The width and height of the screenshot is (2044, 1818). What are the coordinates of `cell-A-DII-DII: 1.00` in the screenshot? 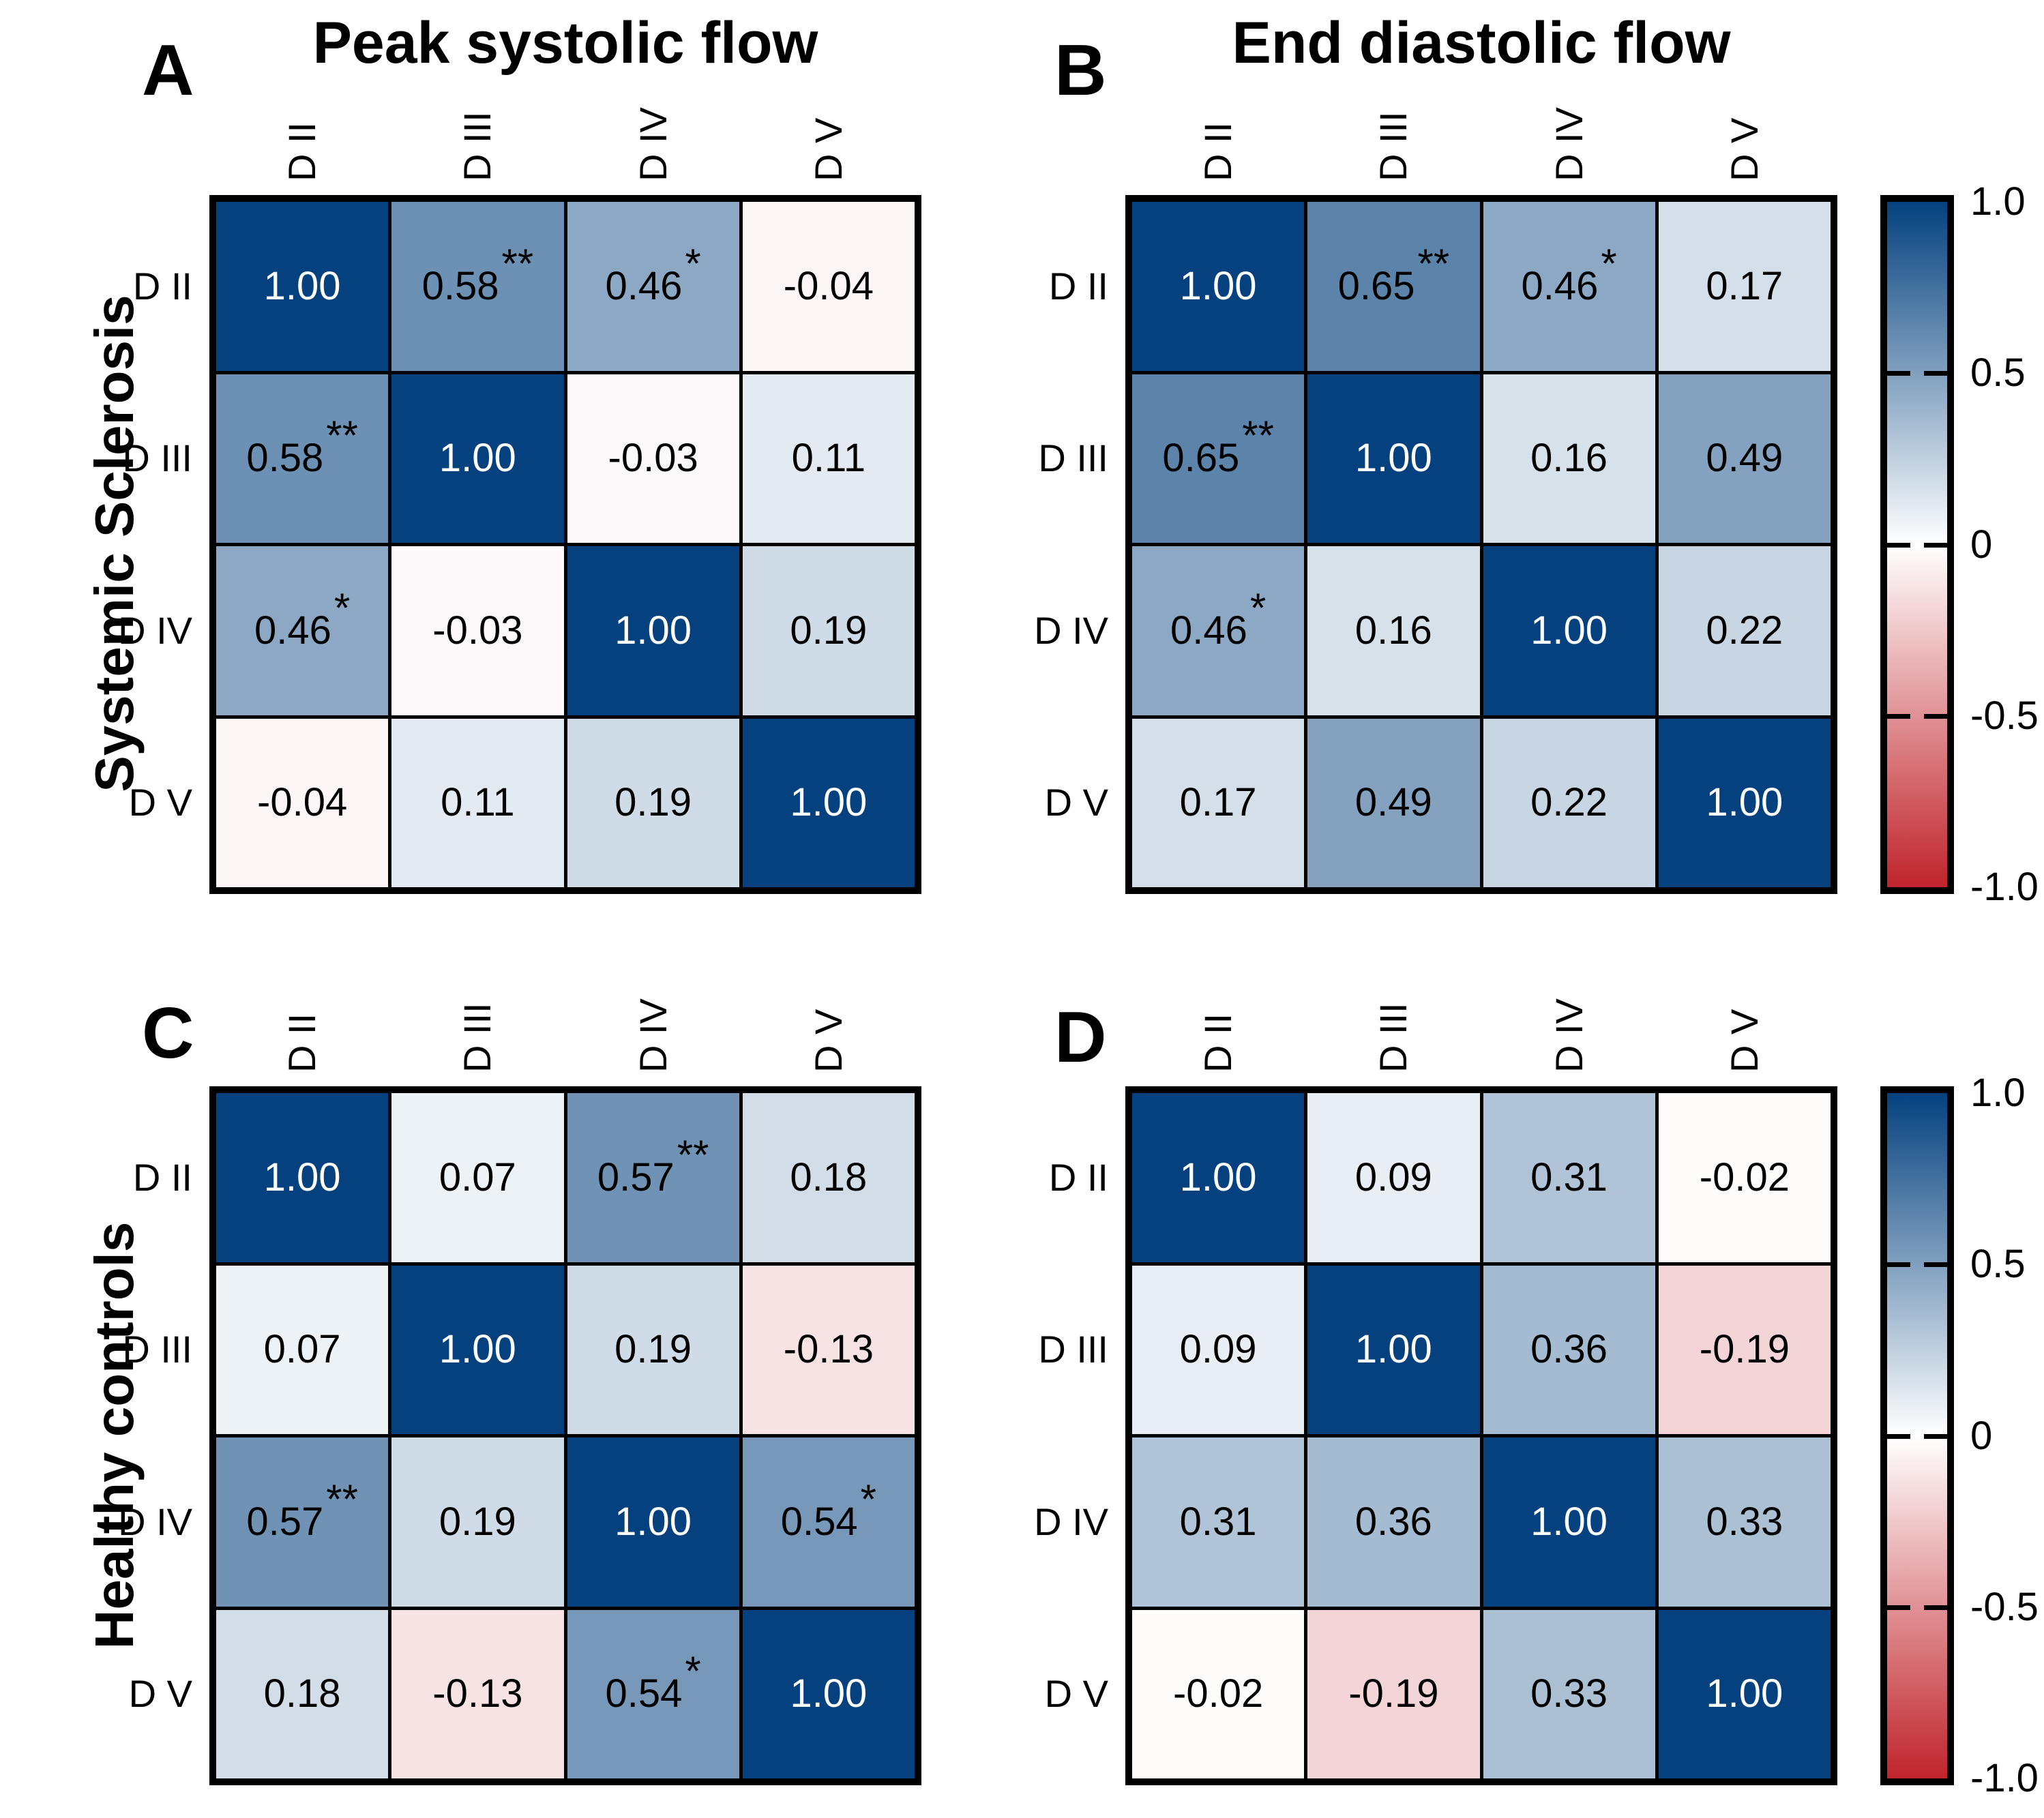 It's located at (302, 286).